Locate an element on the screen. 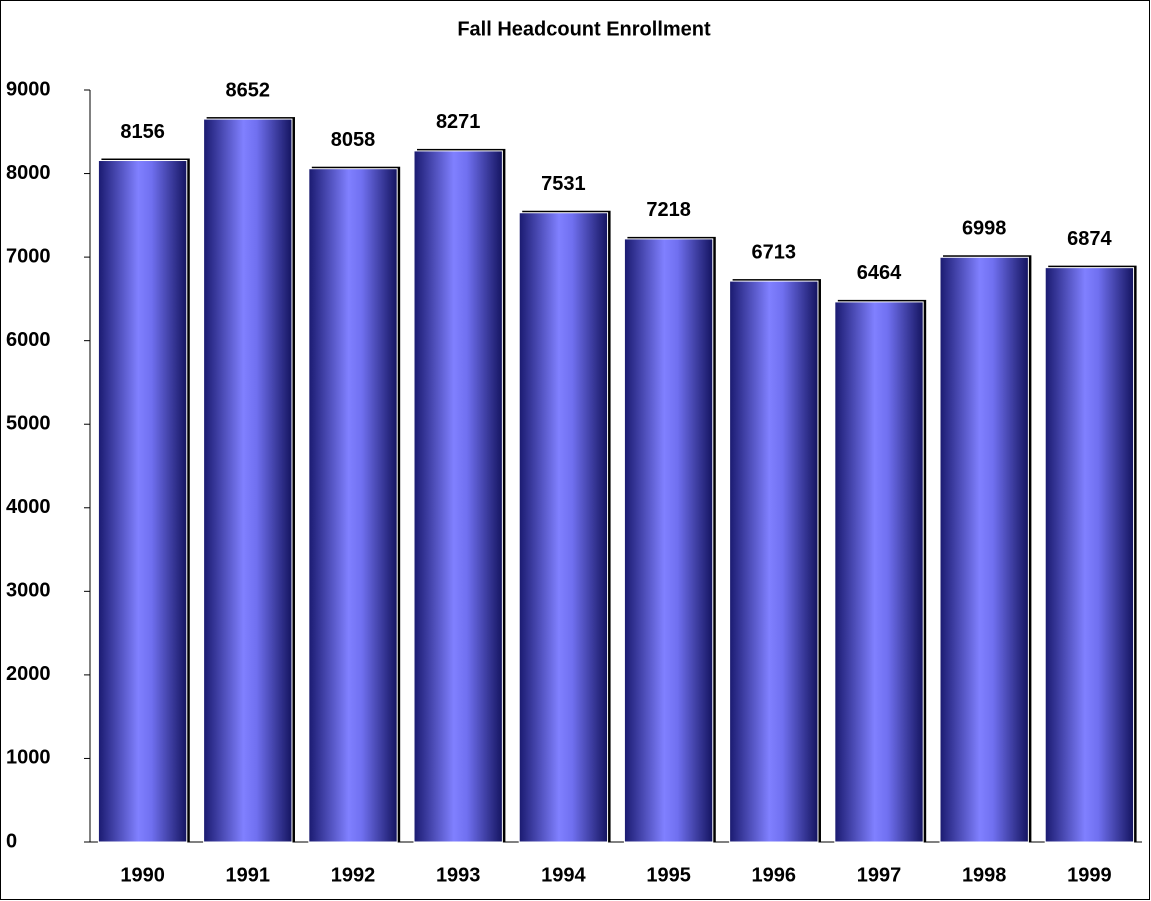 Image resolution: width=1151 pixels, height=901 pixels. data-label: 8652 is located at coordinates (248, 90).